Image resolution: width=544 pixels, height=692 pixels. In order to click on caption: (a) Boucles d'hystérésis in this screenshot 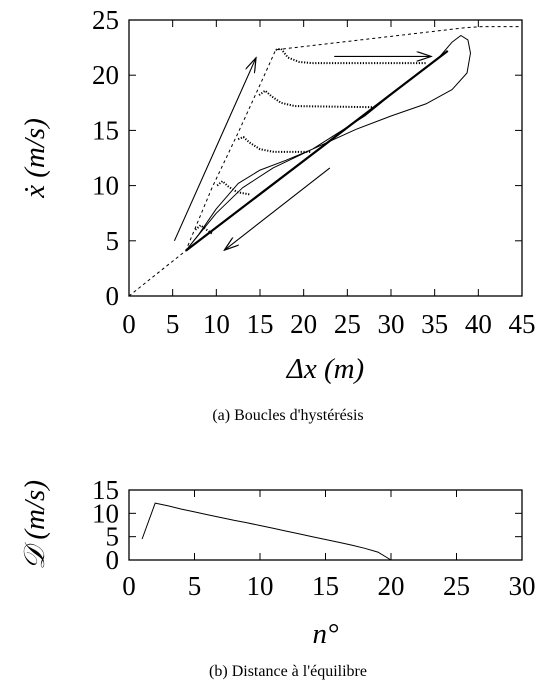, I will do `click(287, 415)`.